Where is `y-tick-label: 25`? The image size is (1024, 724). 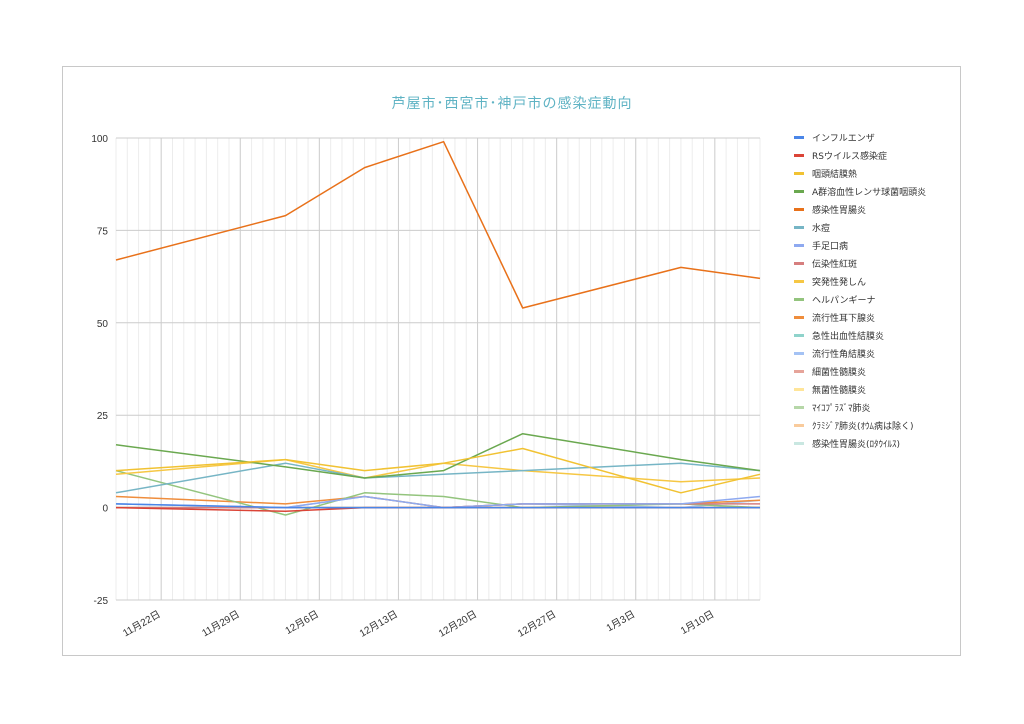 y-tick-label: 25 is located at coordinates (103, 416).